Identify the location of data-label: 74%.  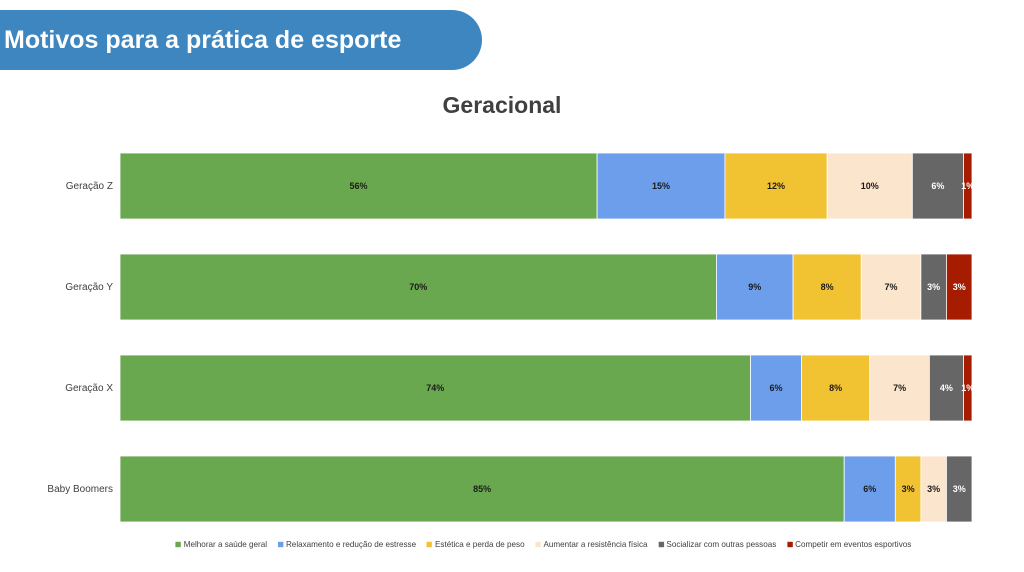
(435, 388).